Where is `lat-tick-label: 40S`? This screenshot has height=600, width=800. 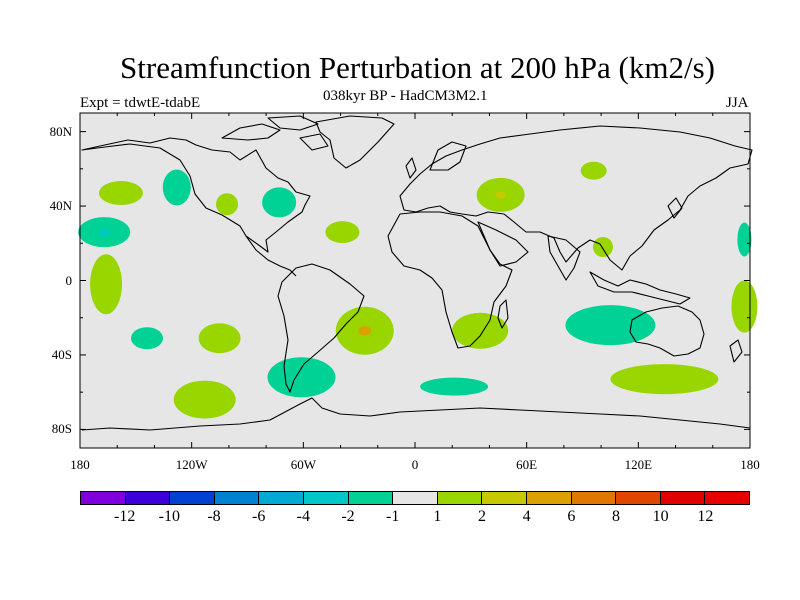
lat-tick-label: 40S is located at coordinates (61, 354).